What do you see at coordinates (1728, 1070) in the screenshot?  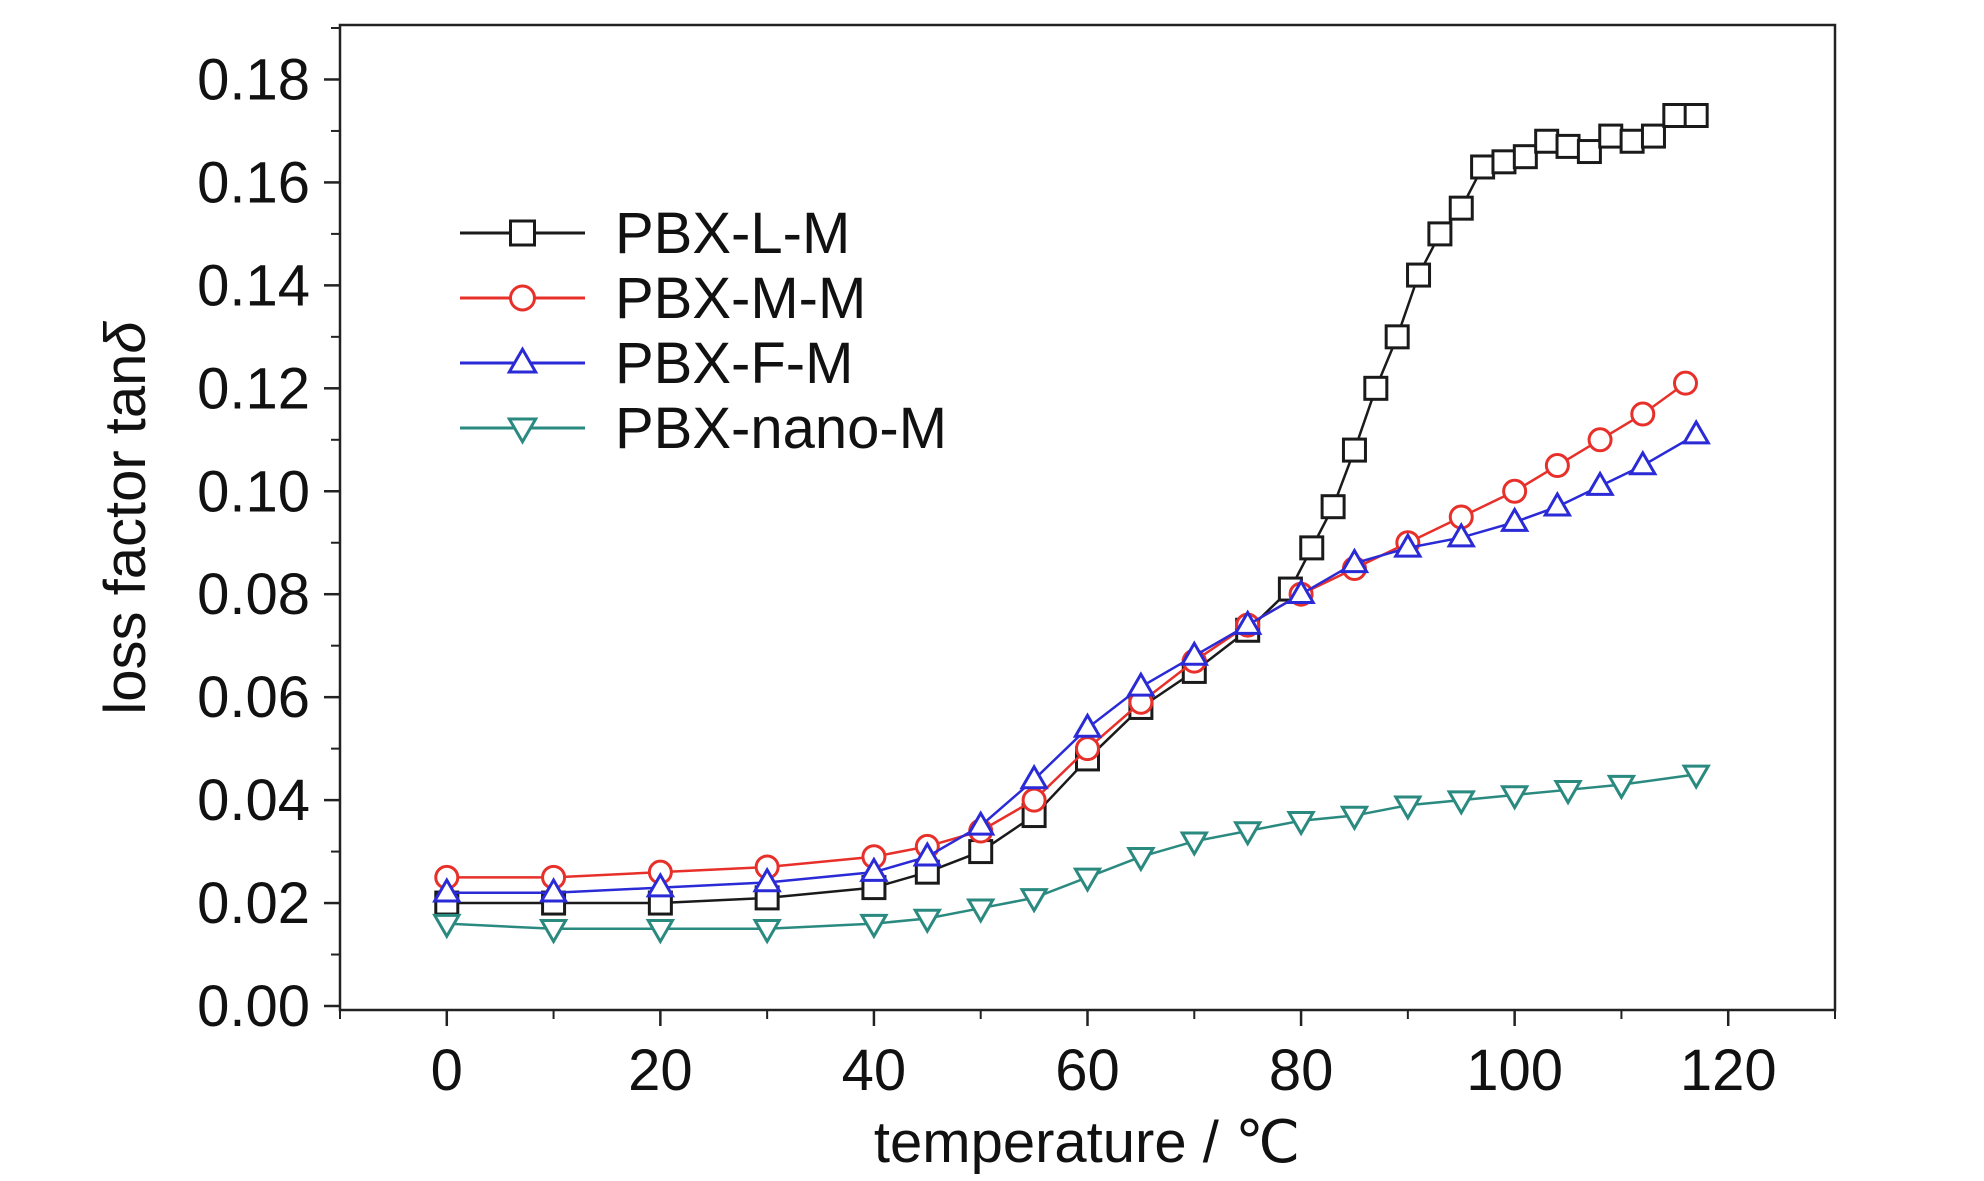 I see `x-tick-label: 120` at bounding box center [1728, 1070].